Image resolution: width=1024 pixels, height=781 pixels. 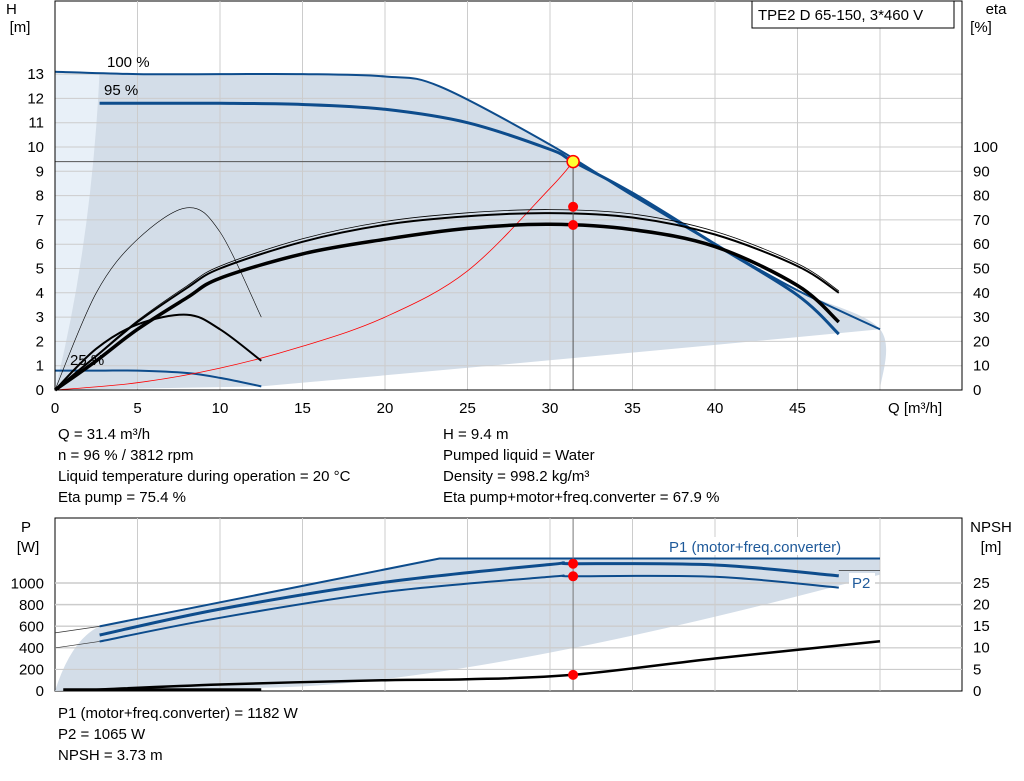 I want to click on npsh-tick-label: 15, so click(x=981, y=626).